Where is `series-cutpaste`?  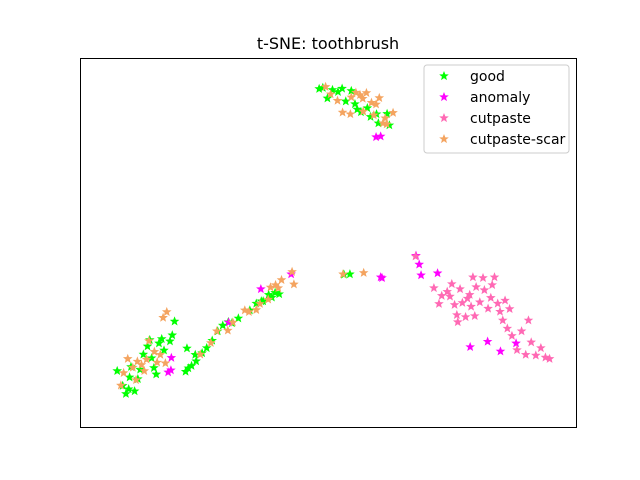 series-cutpaste is located at coordinates (482, 307).